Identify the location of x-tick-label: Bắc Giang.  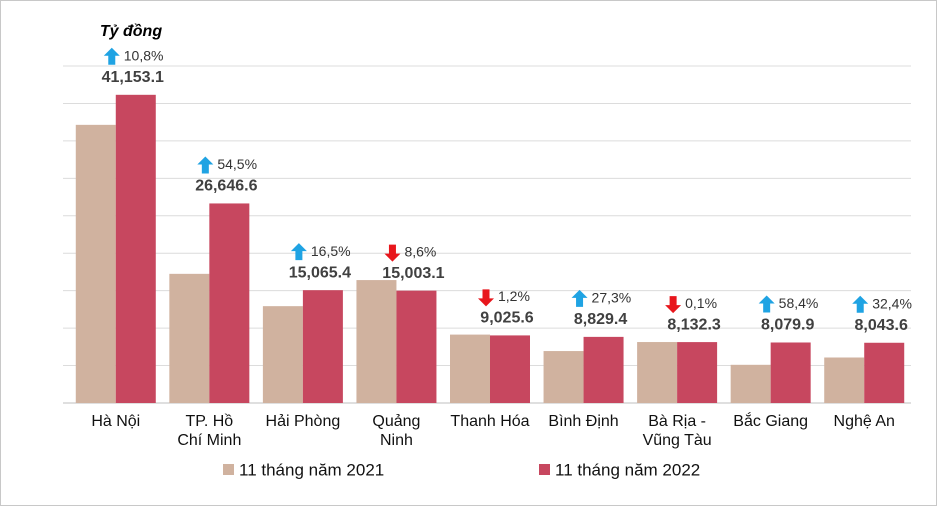
(771, 421).